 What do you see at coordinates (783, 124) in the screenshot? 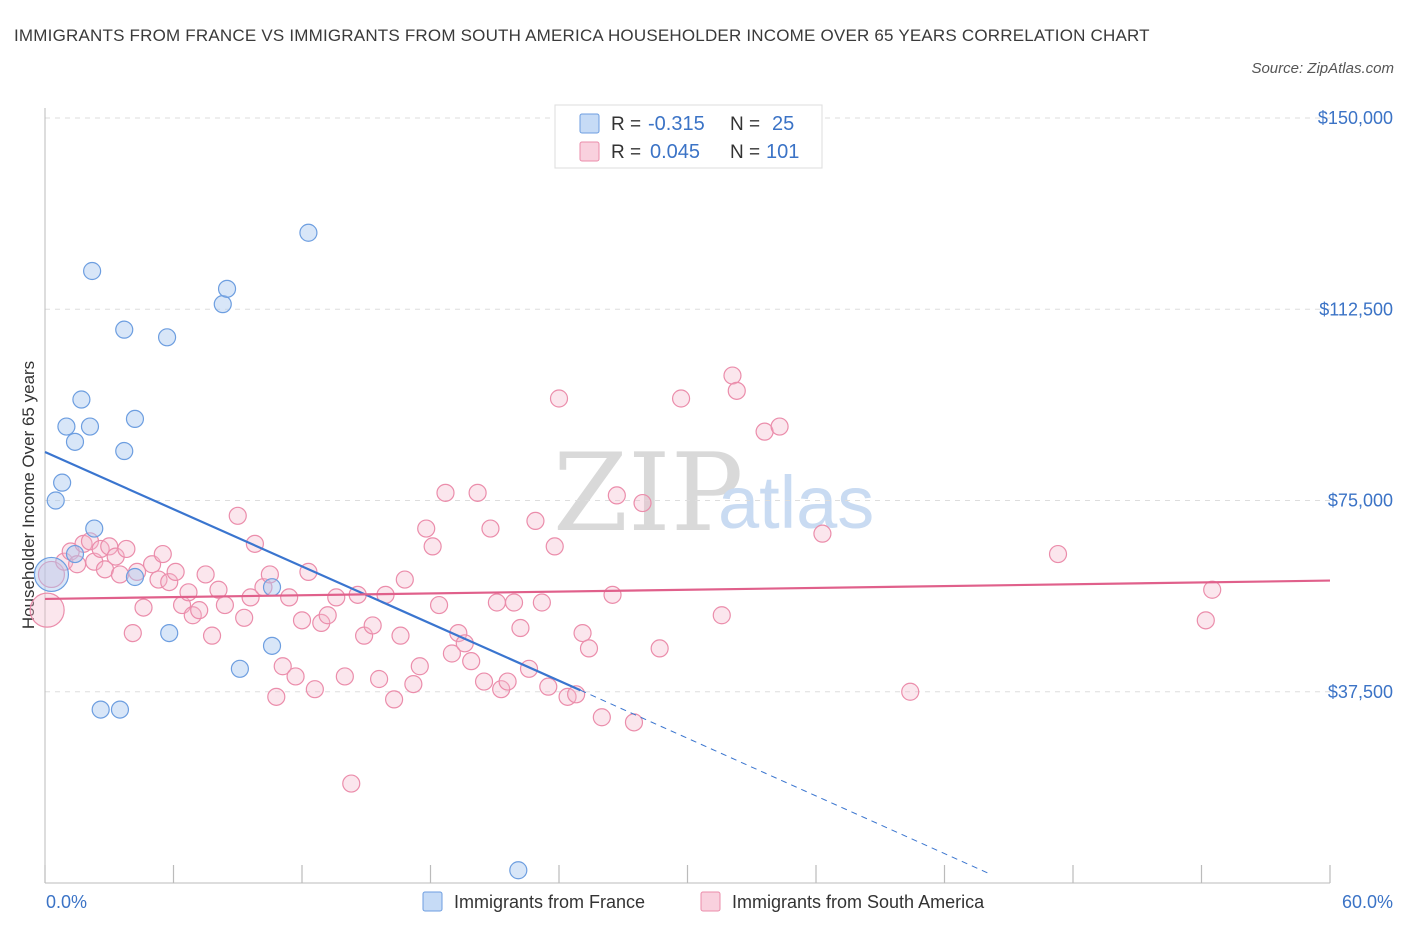
I see `legend-n-value-france: 25` at bounding box center [783, 124].